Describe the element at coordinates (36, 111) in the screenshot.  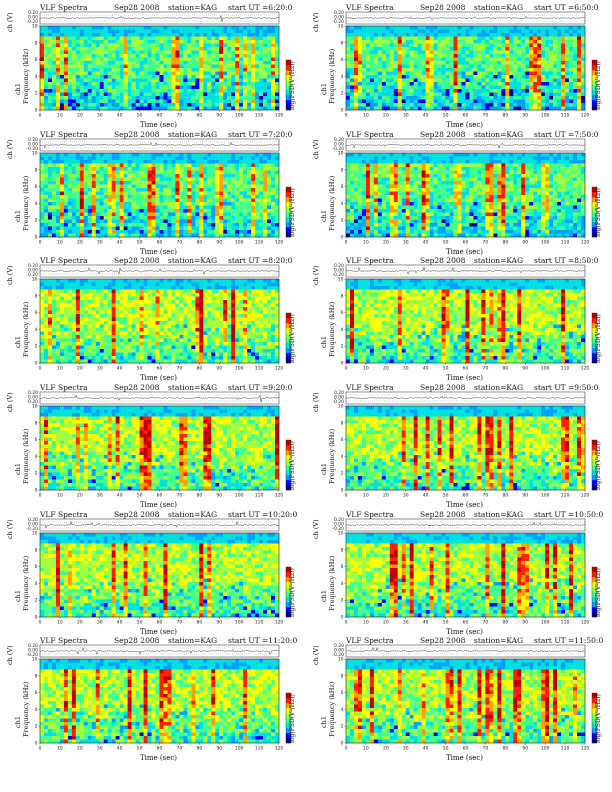
I see `y-tick-label: 0` at that location.